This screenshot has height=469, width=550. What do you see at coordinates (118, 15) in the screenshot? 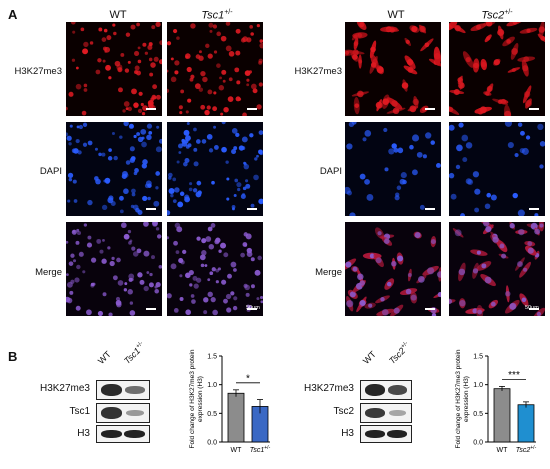
I see `col-head-wt-left: WT` at bounding box center [118, 15].